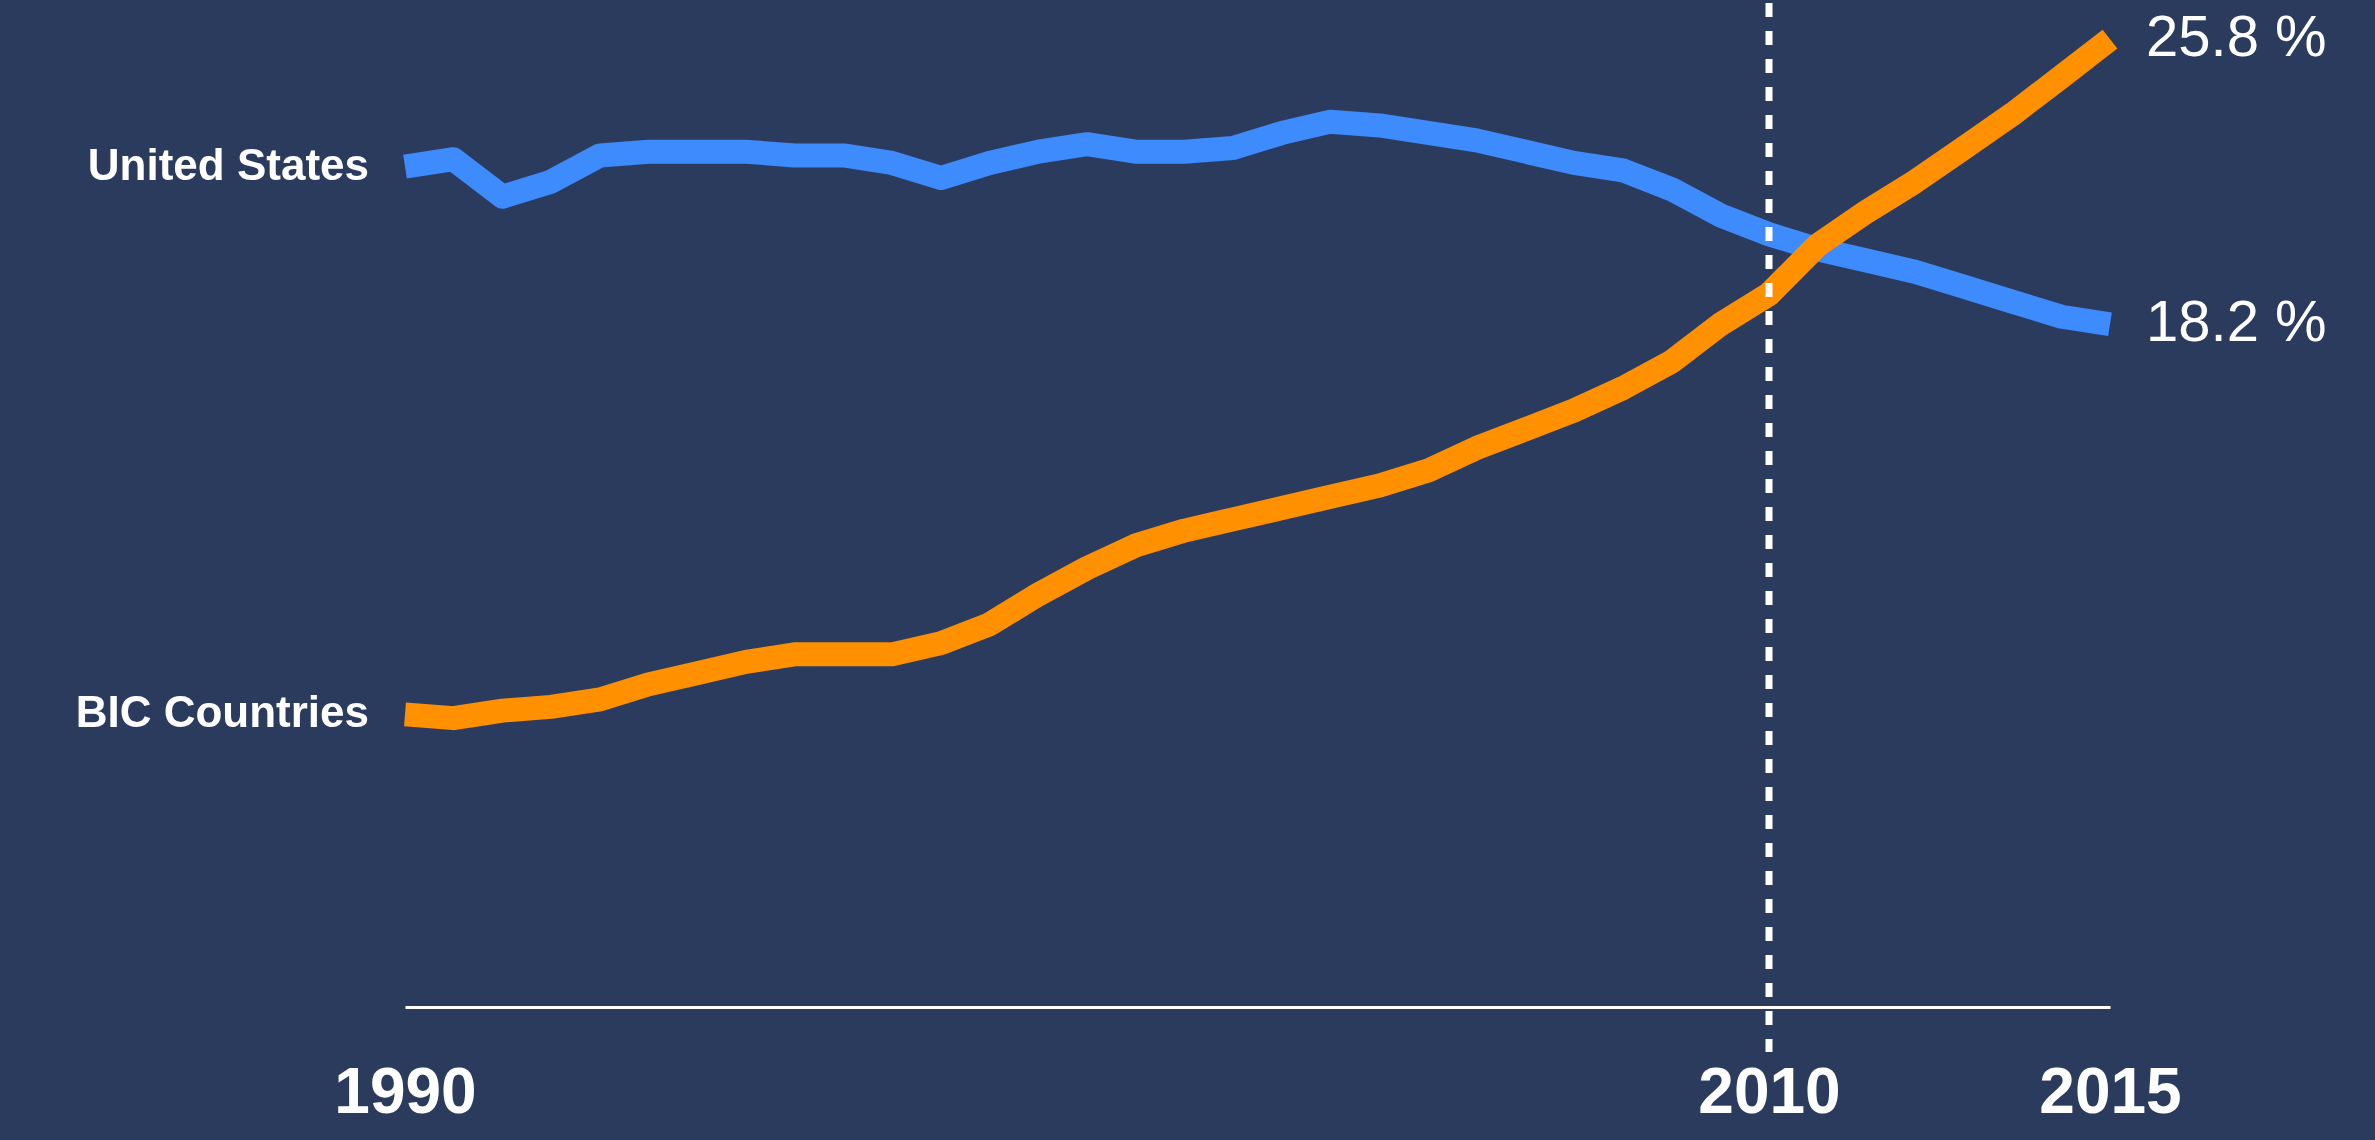 The image size is (2375, 1140). What do you see at coordinates (222, 712) in the screenshot?
I see `series-label: BIC Countries` at bounding box center [222, 712].